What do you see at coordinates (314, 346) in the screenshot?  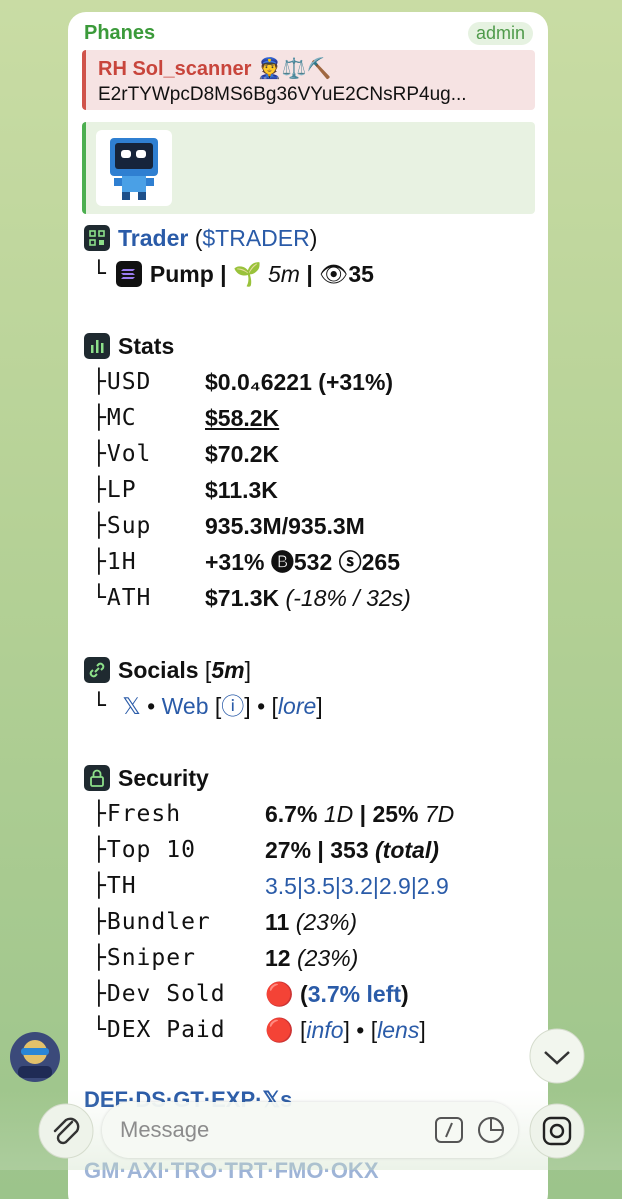 I see `line-heading: Stats` at bounding box center [314, 346].